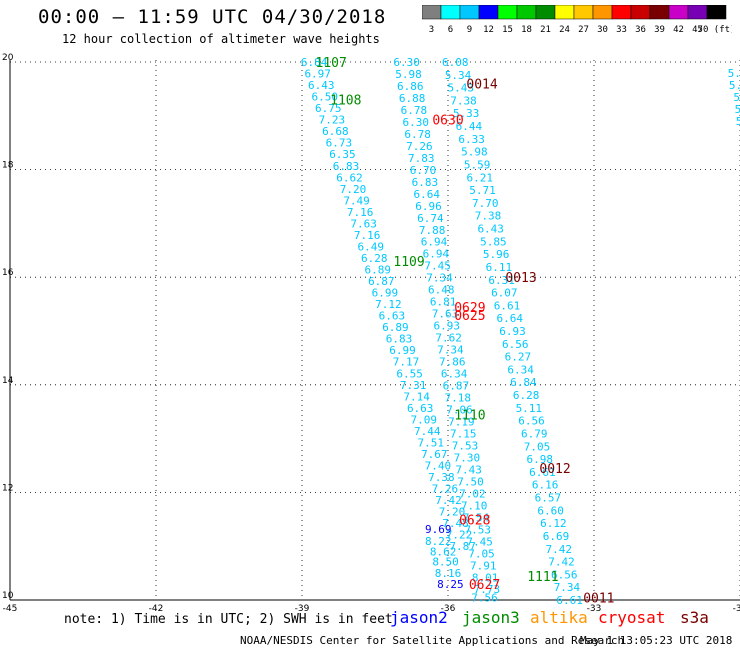 The height and width of the screenshot is (650, 740). I want to click on wave-height-value: 5.71, so click(482, 190).